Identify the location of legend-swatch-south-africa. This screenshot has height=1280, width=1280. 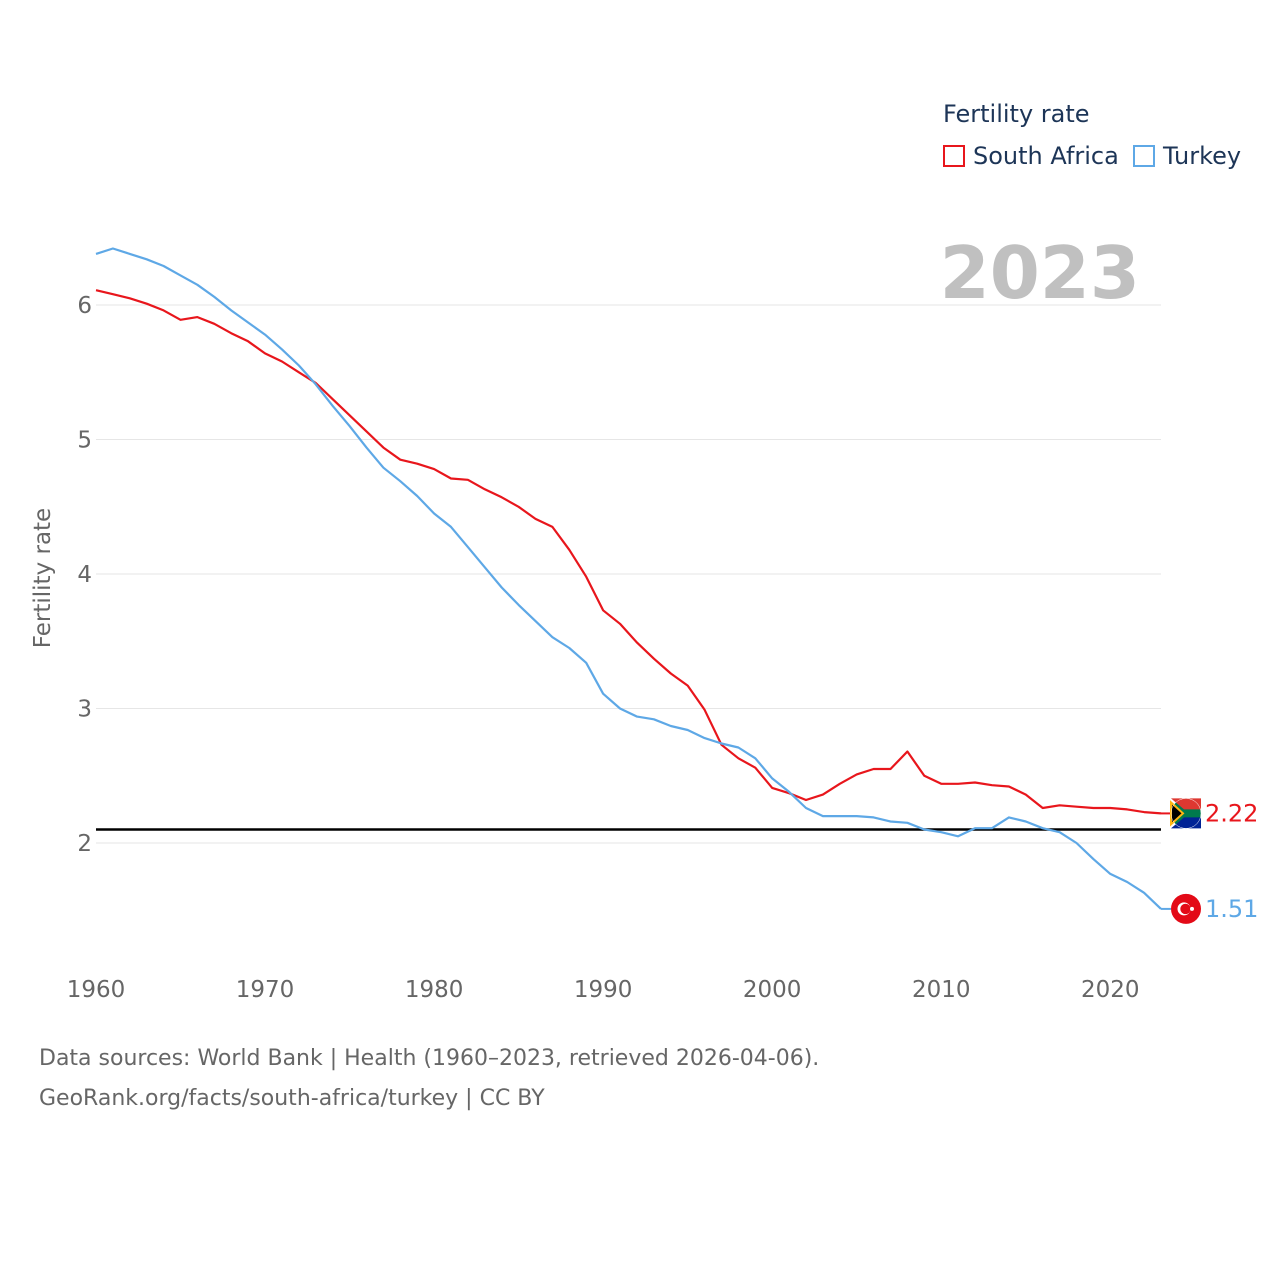
(954, 156).